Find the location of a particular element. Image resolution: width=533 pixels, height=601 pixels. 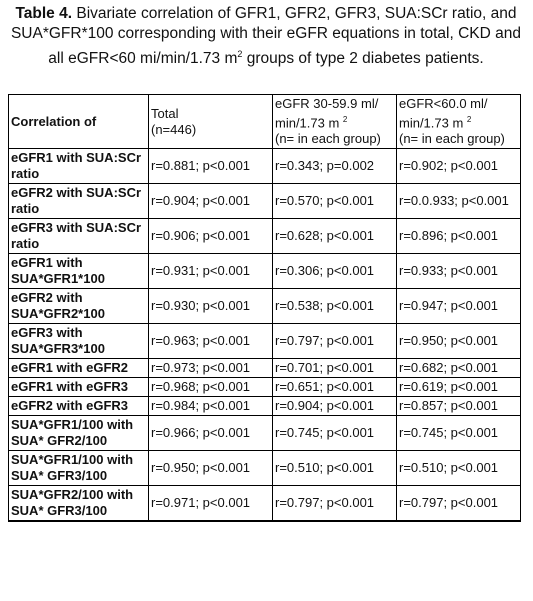

table-cell: r=0.896; p<0.001 is located at coordinates (458, 236).